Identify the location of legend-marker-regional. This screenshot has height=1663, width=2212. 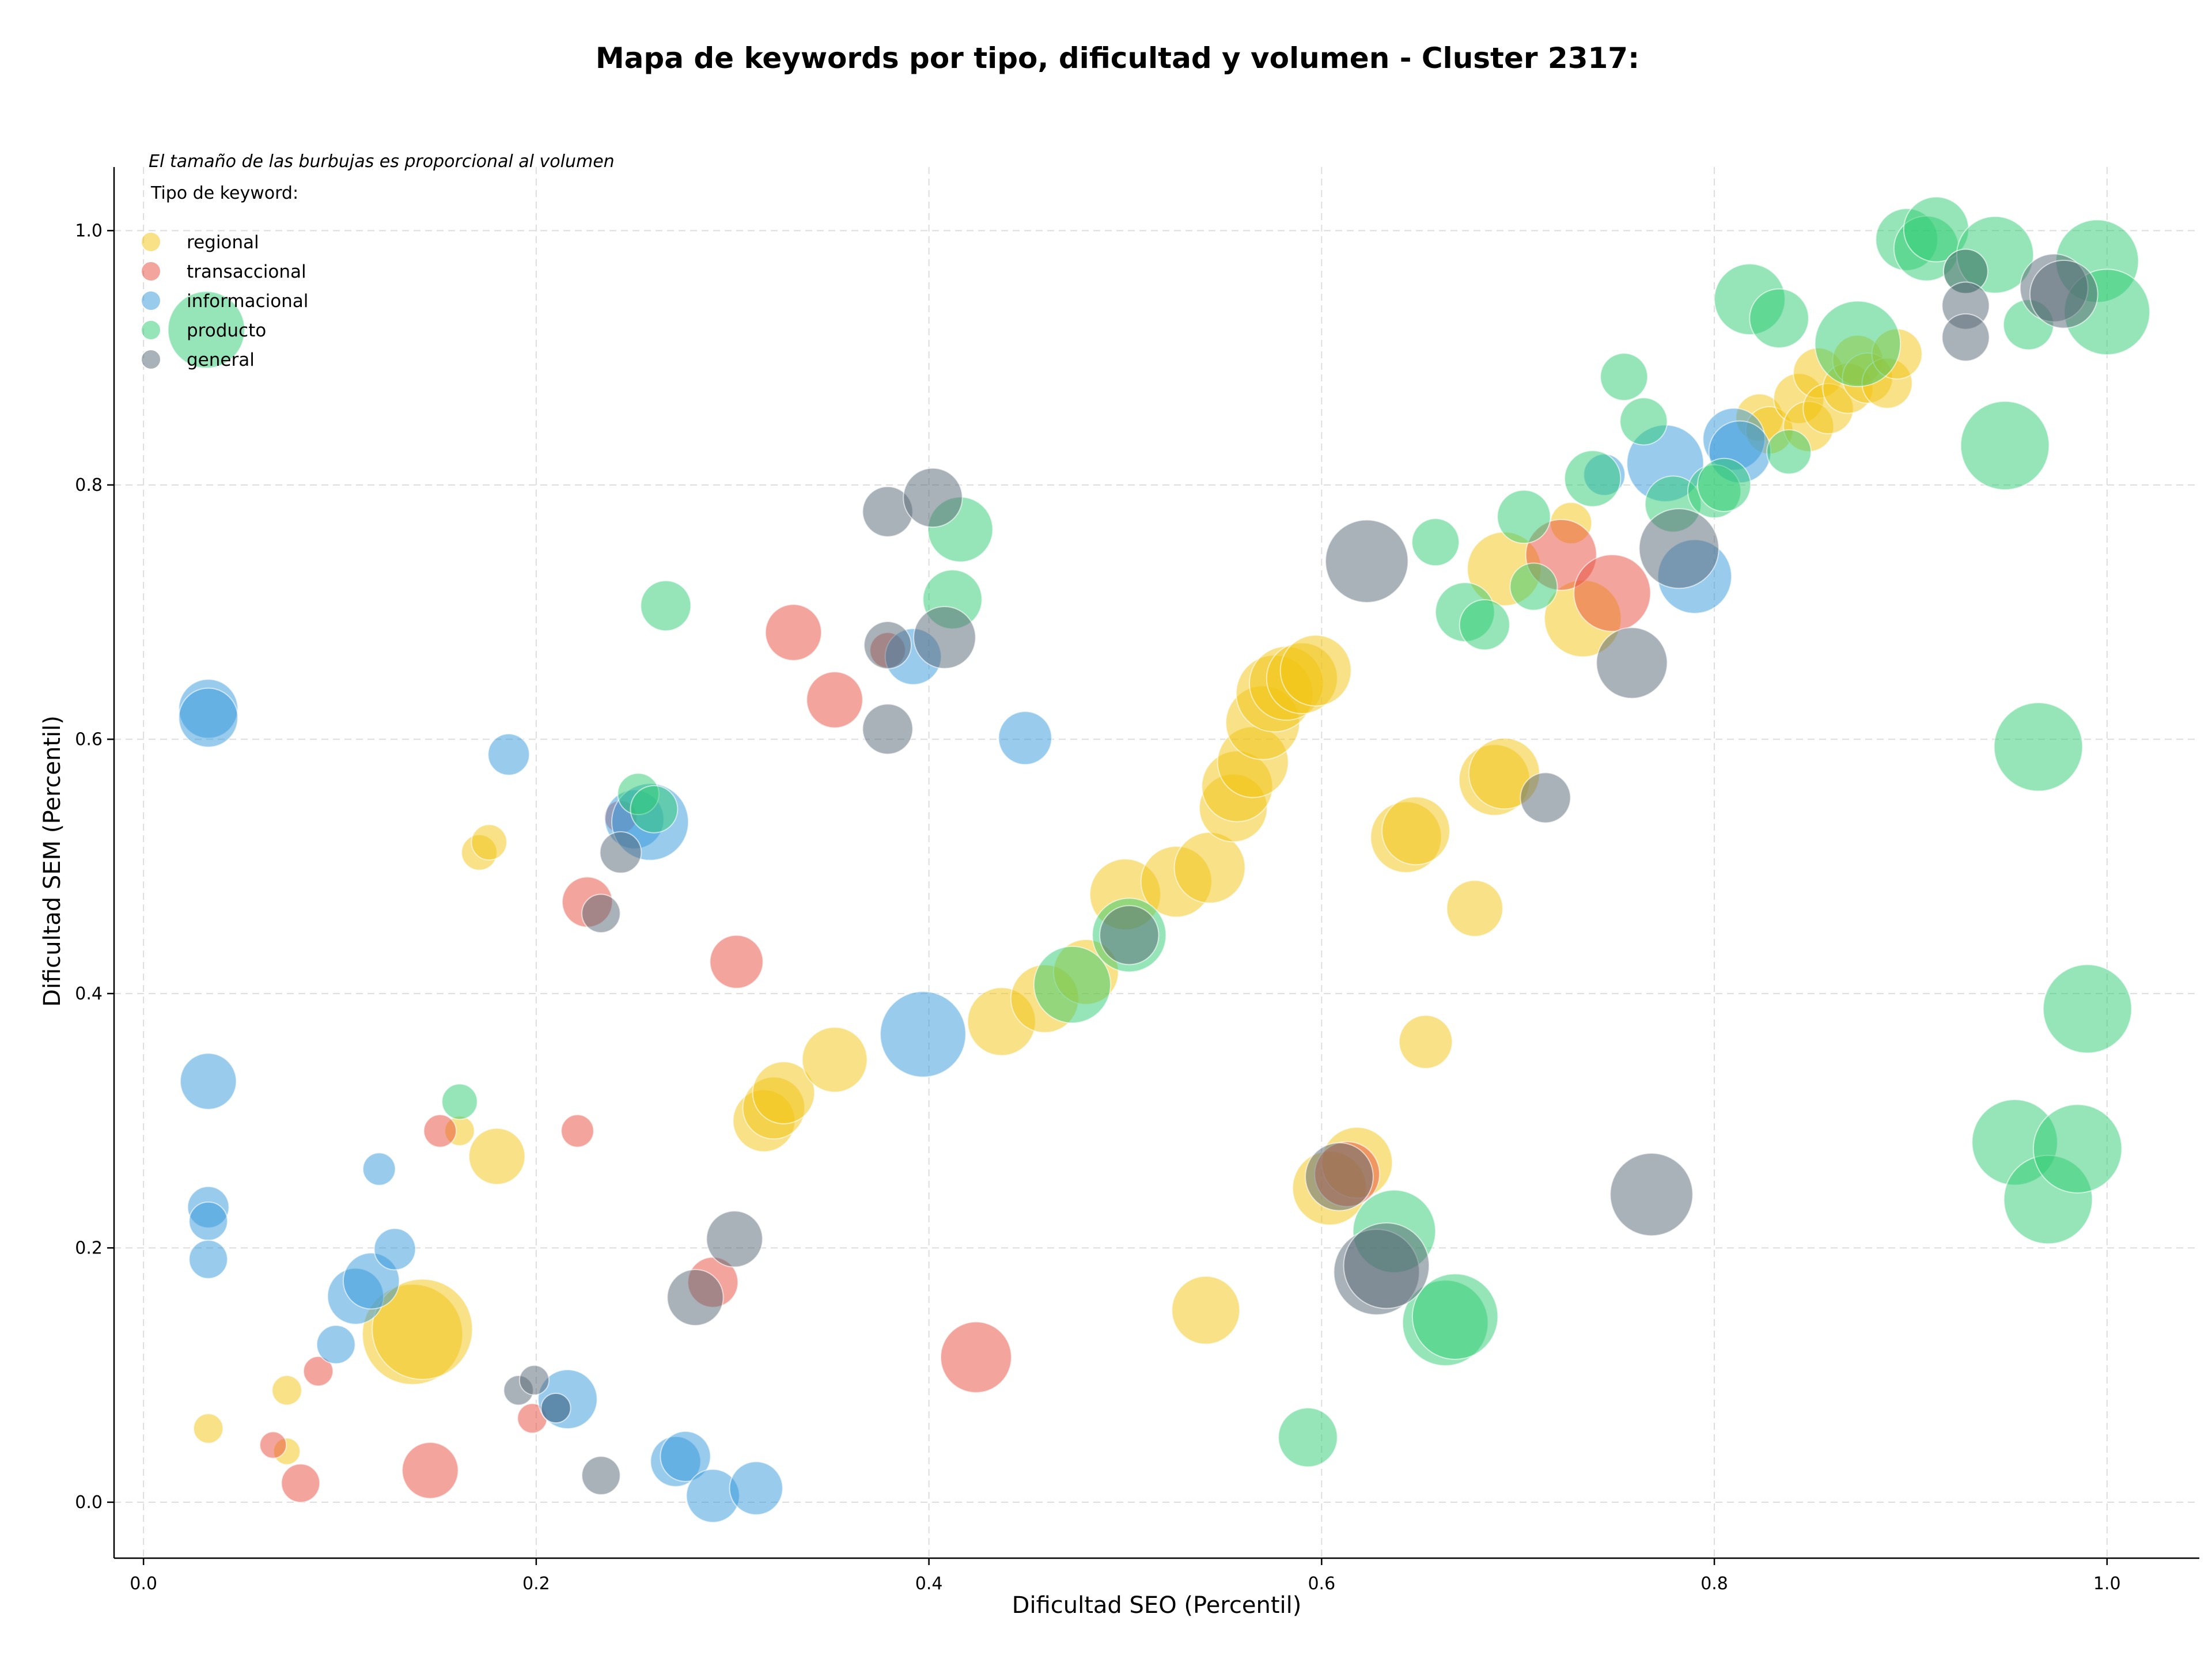
(151, 242).